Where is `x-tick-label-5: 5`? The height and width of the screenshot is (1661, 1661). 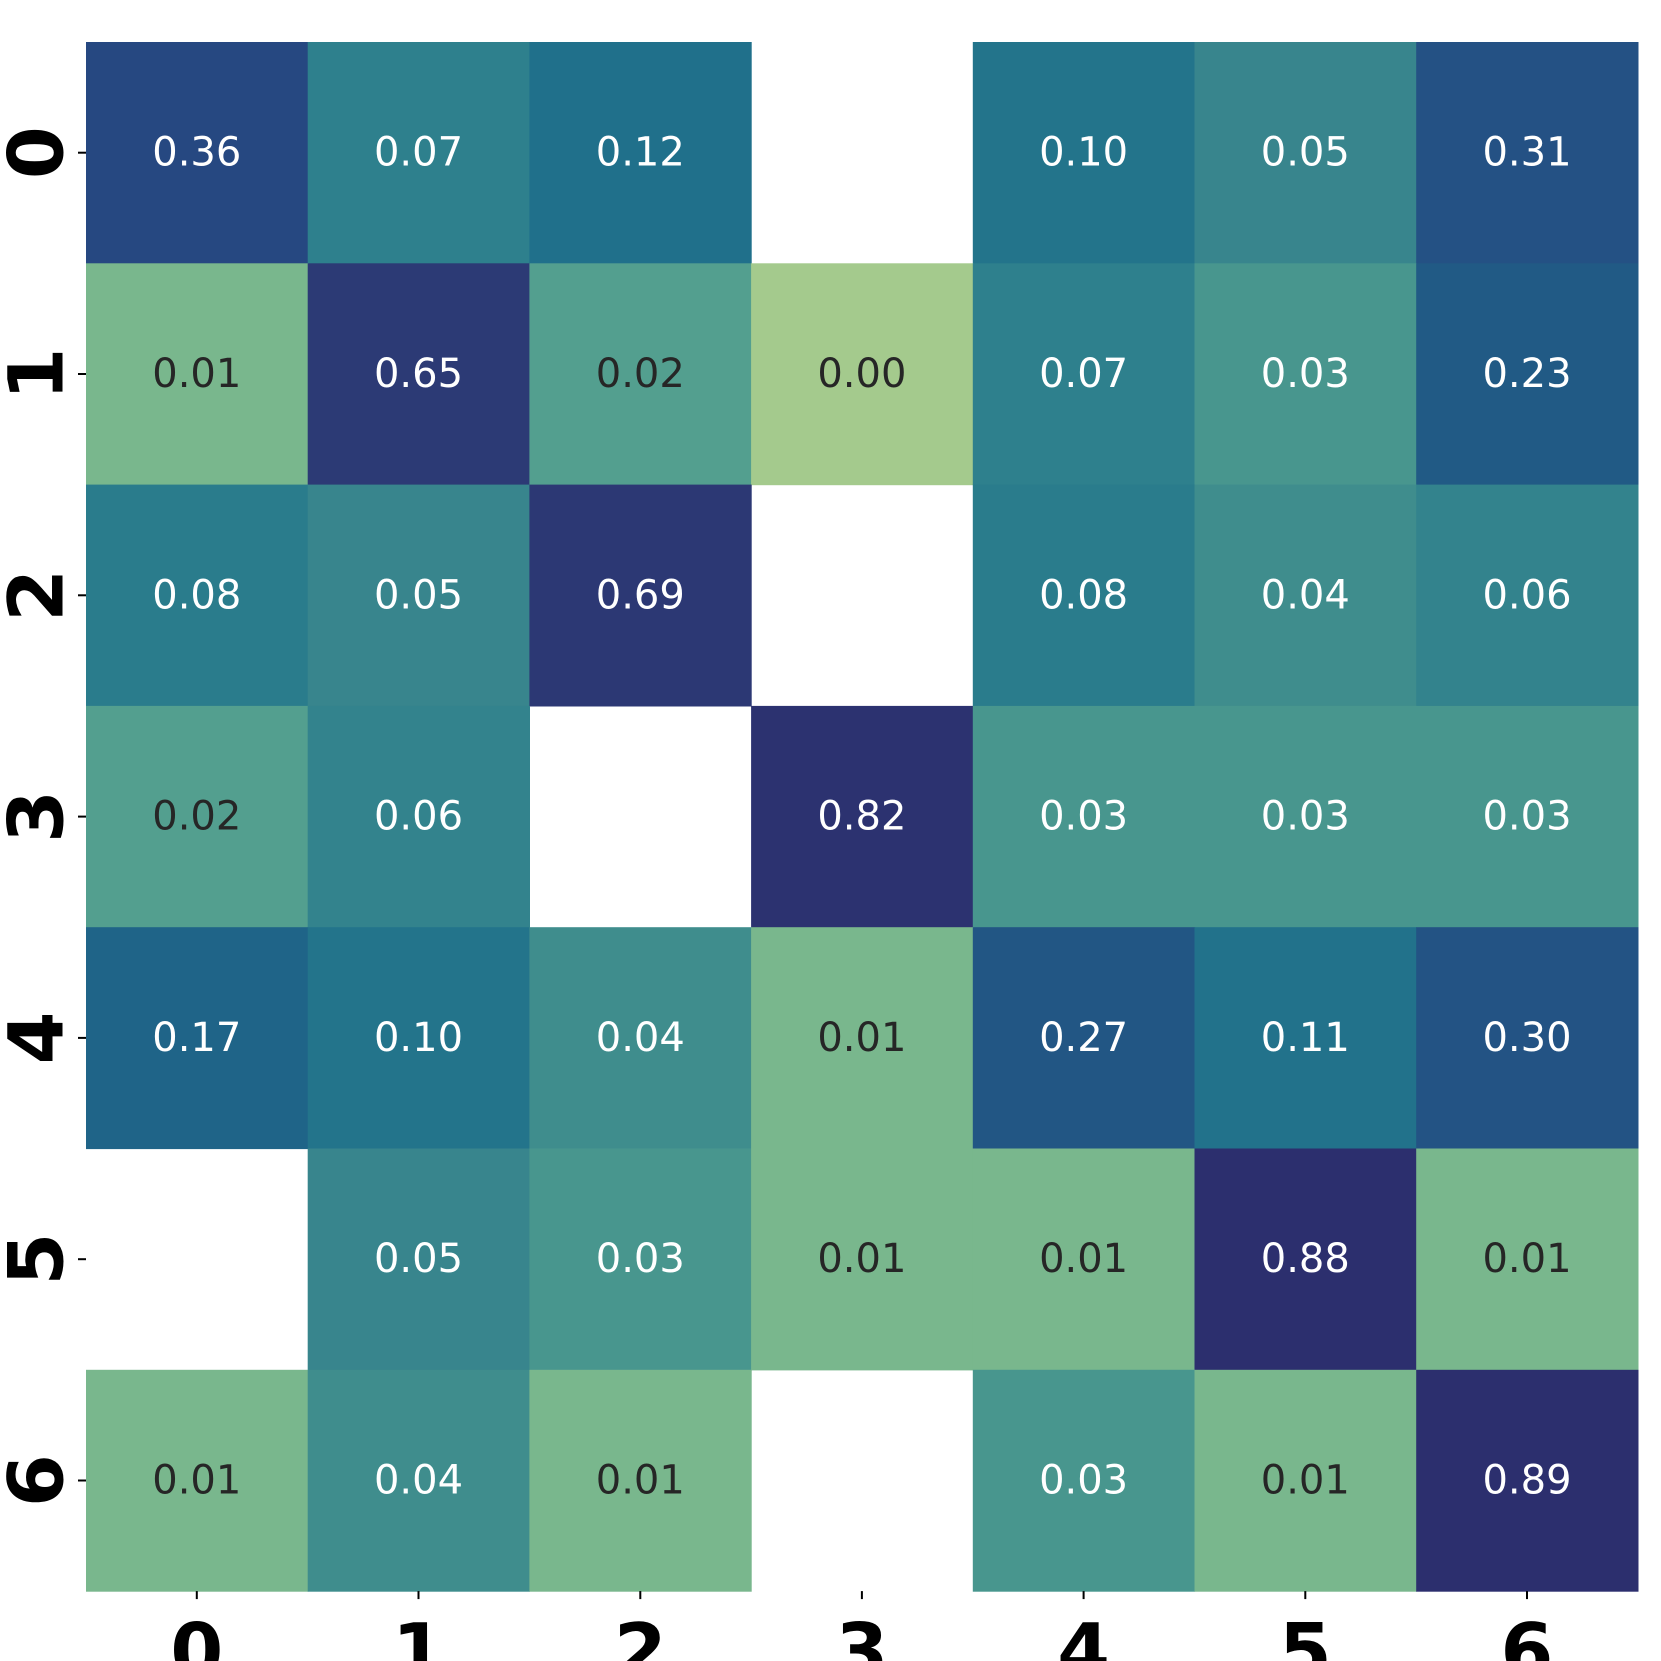 x-tick-label-5: 5 is located at coordinates (1305, 1634).